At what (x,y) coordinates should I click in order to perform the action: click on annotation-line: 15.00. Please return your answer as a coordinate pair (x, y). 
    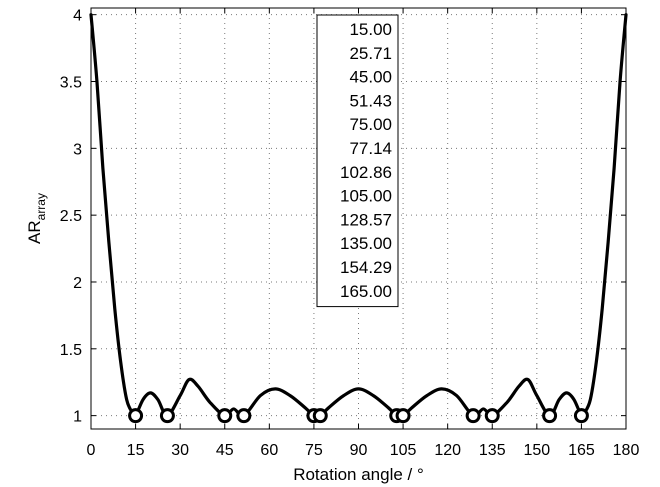
    Looking at the image, I should click on (370, 29).